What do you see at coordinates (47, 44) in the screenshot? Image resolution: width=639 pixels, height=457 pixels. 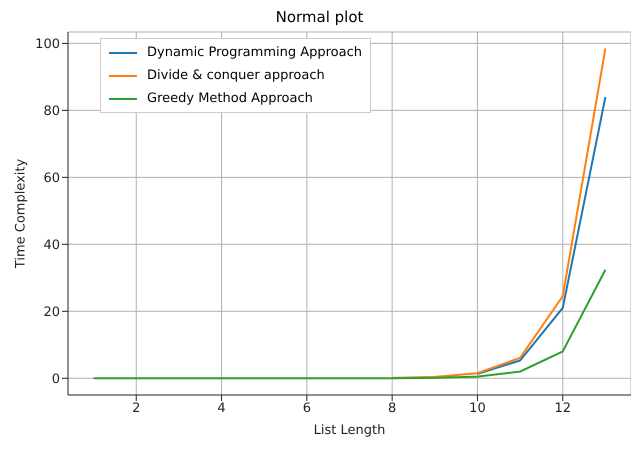 I see `y-tick-label: 100` at bounding box center [47, 44].